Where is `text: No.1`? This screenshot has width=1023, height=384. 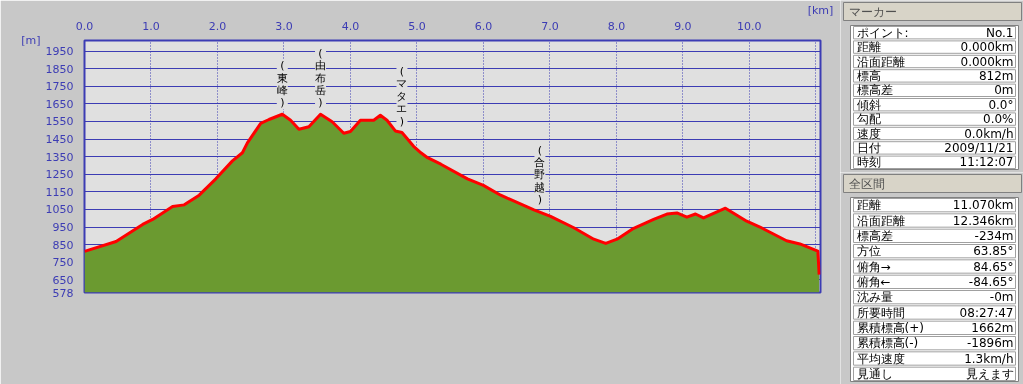 text: No.1 is located at coordinates (999, 32).